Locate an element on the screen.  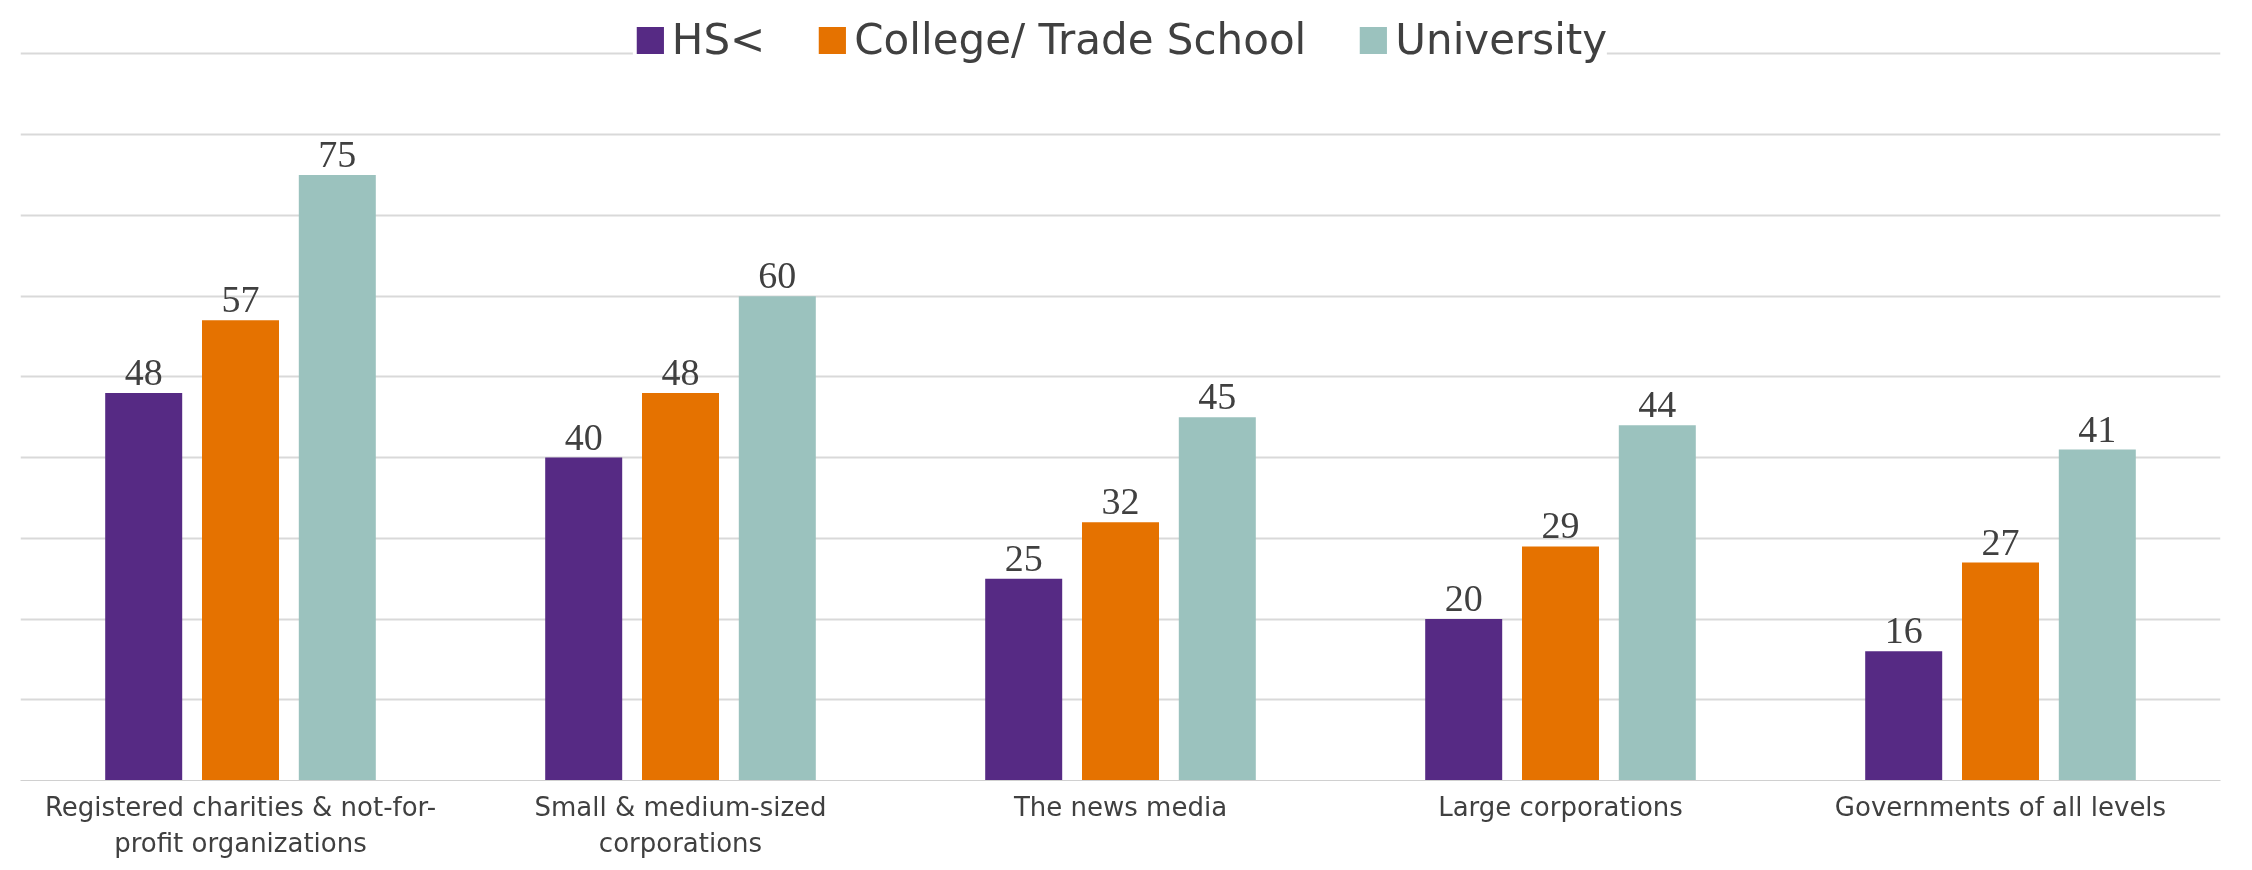
data-label: 16 is located at coordinates (1903, 630).